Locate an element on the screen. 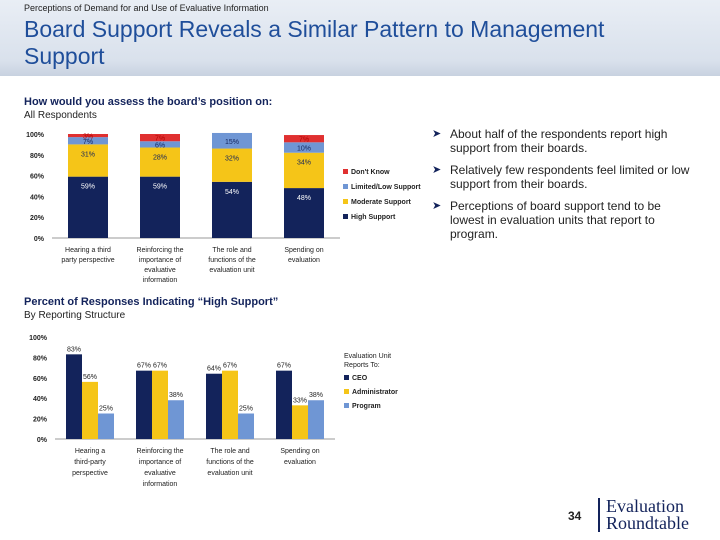 The height and width of the screenshot is (540, 720). data-label: 7% is located at coordinates (304, 140).